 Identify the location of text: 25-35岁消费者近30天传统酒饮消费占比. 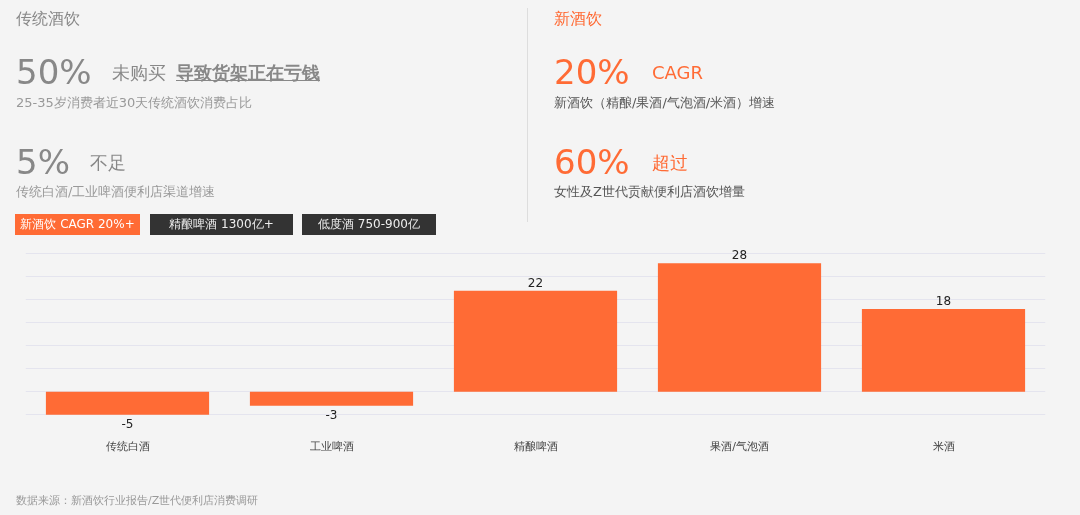
(134, 103).